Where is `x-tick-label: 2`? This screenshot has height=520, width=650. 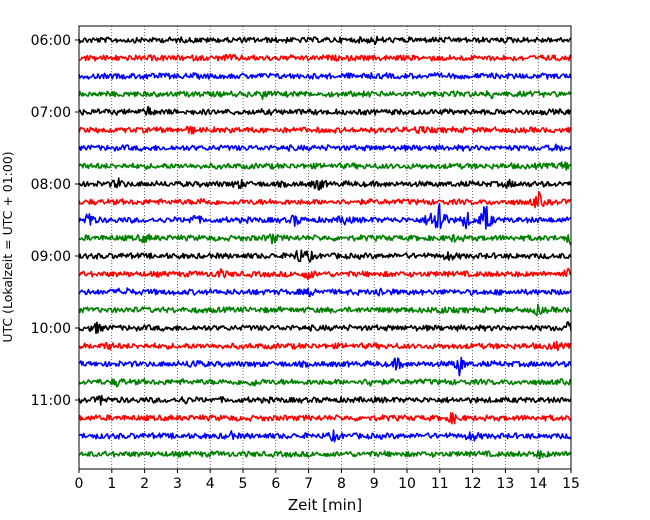
x-tick-label: 2 is located at coordinates (144, 484).